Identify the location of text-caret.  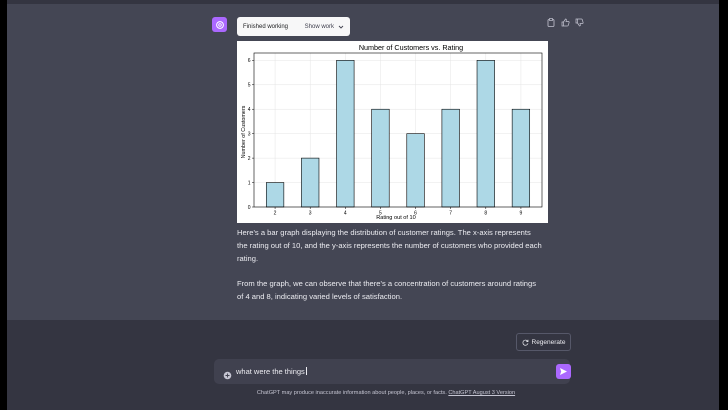
(306, 371).